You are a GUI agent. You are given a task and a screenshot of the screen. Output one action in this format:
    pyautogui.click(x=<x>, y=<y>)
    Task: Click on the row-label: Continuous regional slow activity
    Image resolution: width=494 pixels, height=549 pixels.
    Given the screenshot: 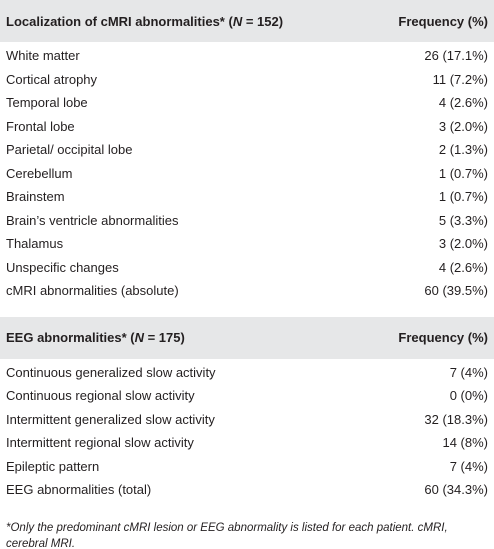 What is the action you would take?
    pyautogui.click(x=100, y=396)
    